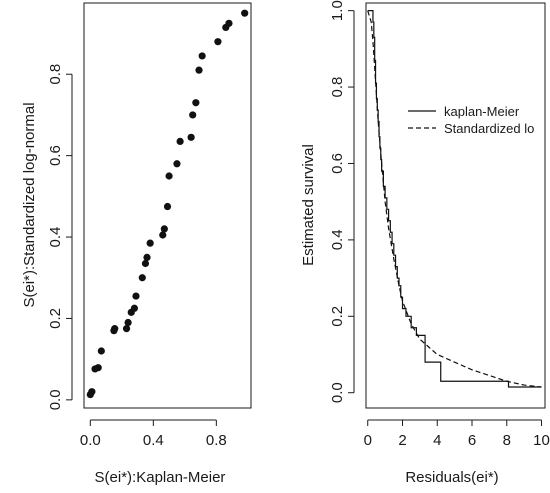 The image size is (550, 493). Describe the element at coordinates (507, 440) in the screenshot. I see `x-tick-label: 8` at that location.